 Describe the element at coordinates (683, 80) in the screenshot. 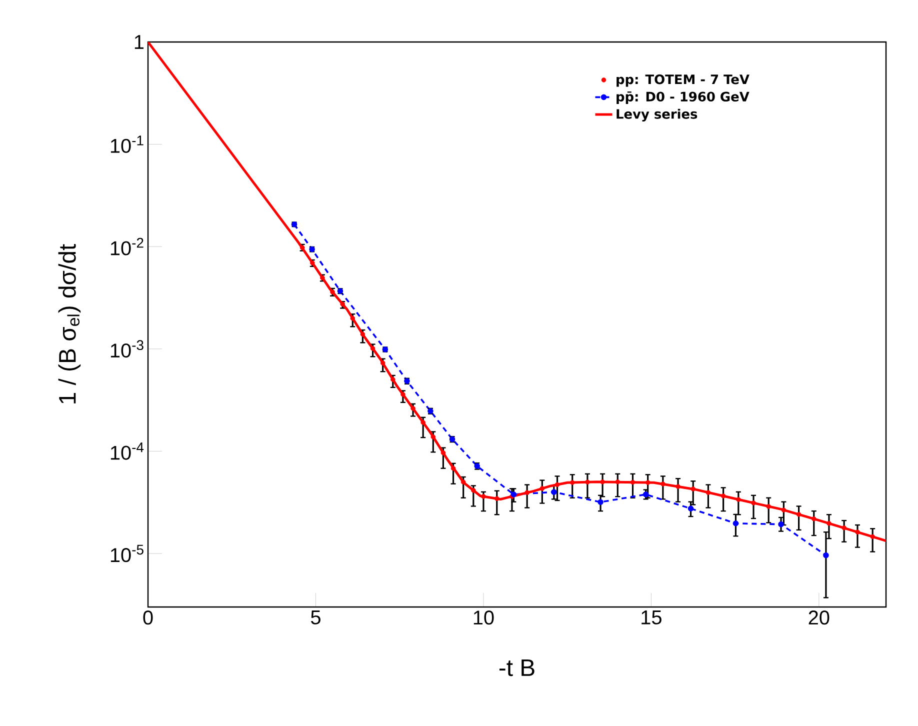

I see `legend-label: pp: TOTEM - 7 TeV` at that location.